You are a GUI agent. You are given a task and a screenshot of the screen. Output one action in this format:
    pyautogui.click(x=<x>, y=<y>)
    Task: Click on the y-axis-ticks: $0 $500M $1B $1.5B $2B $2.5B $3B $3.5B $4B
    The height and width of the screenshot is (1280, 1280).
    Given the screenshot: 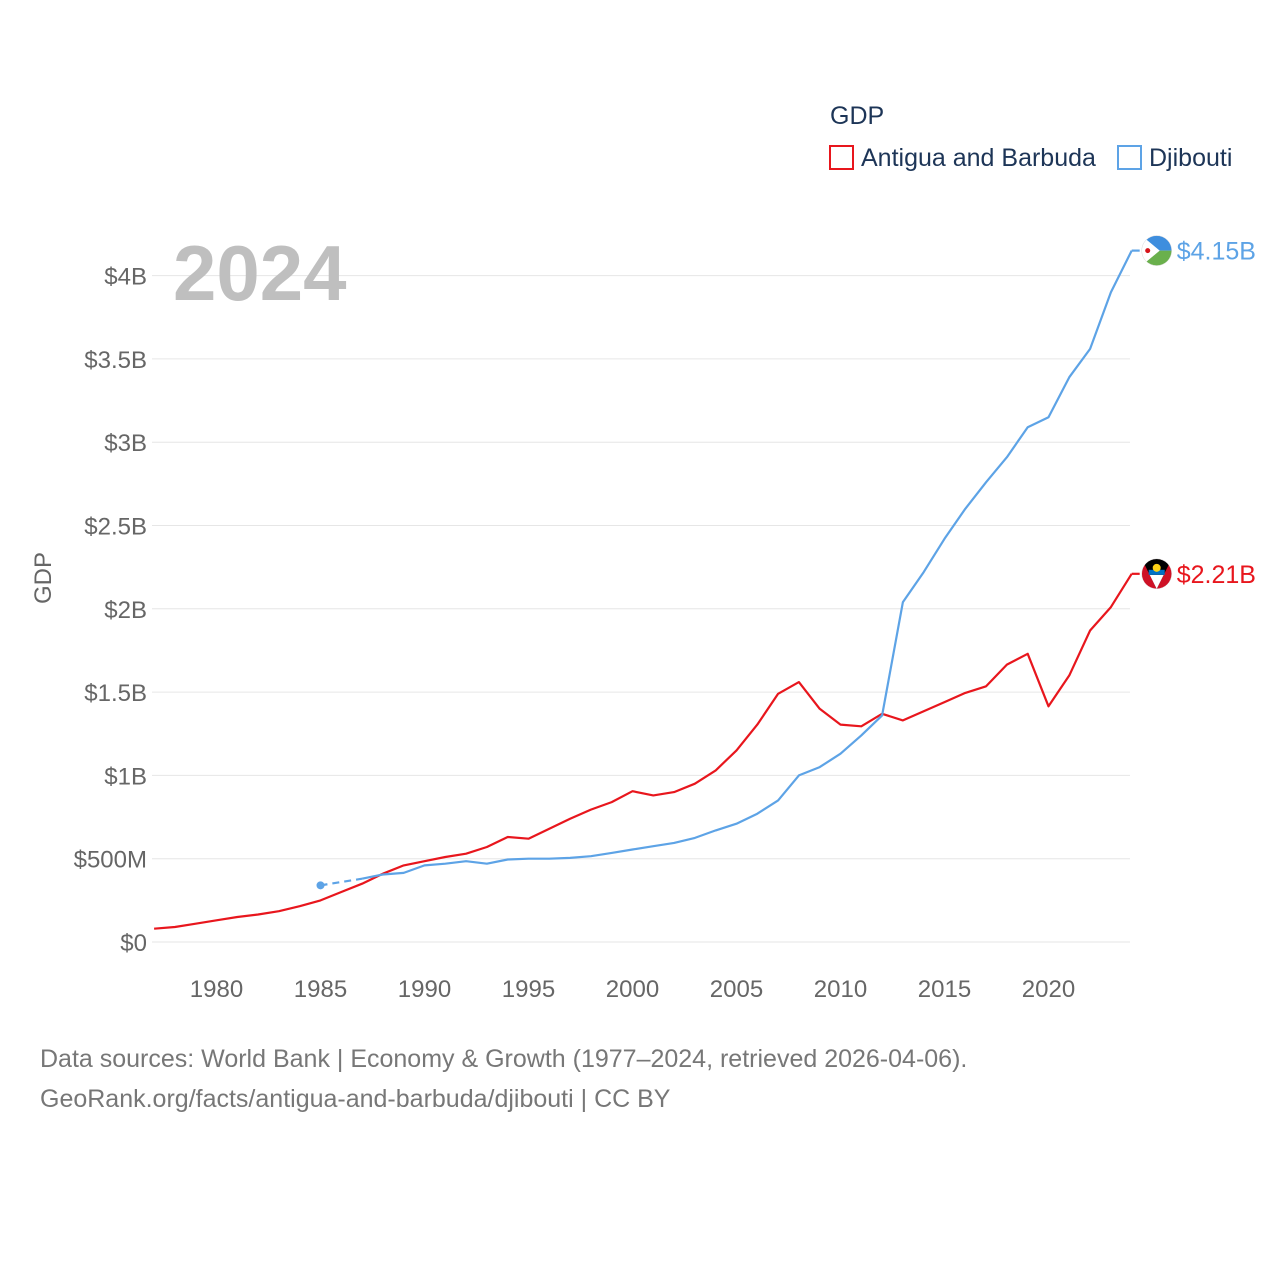 What is the action you would take?
    pyautogui.click(x=110, y=610)
    